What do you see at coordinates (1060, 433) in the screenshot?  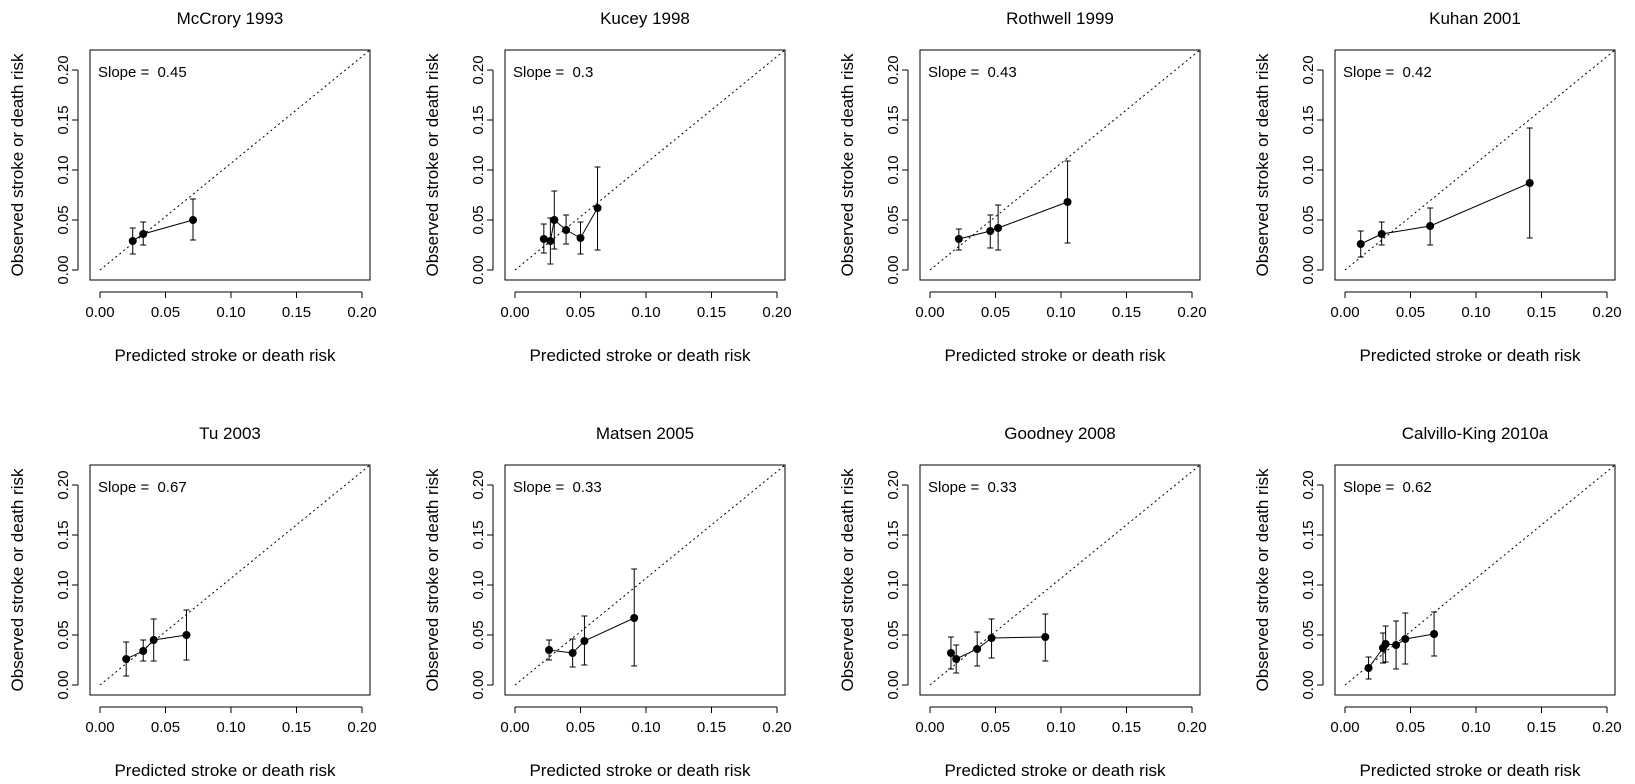 I see `panel-title: Goodney 2008` at bounding box center [1060, 433].